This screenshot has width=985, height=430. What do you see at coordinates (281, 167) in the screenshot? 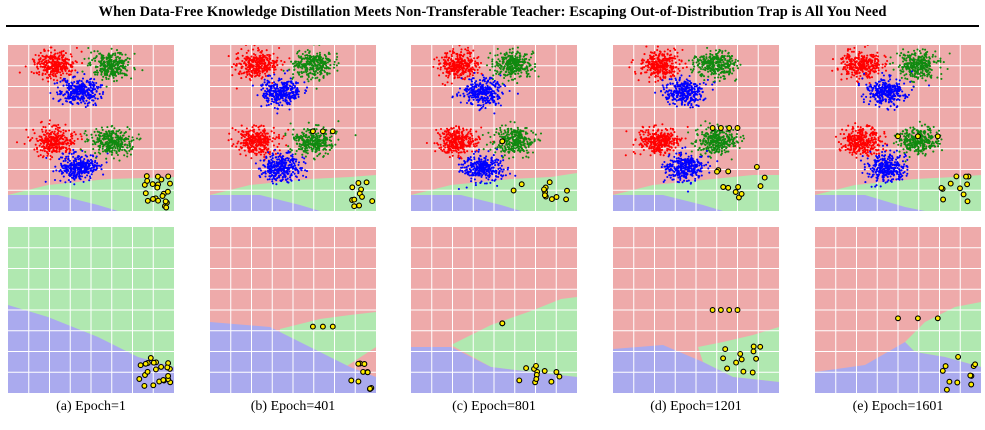
I see `data-cluster` at bounding box center [281, 167].